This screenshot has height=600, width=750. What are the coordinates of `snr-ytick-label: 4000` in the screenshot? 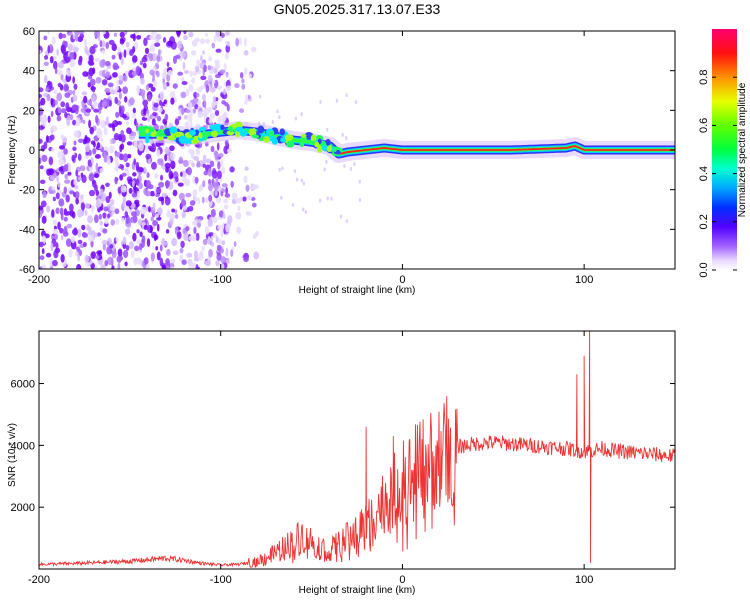 It's located at (23, 446).